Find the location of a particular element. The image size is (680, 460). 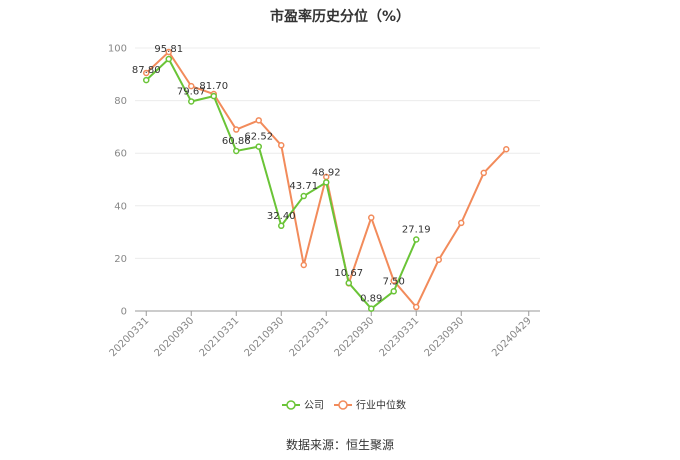

data-label: 48.92 is located at coordinates (326, 172).